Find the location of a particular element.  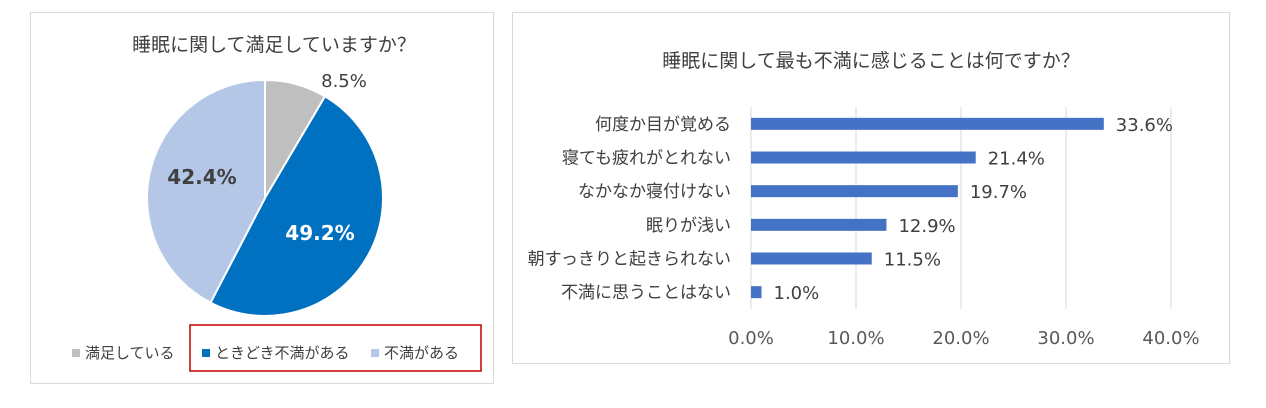

x-tick-label: 30.0% is located at coordinates (1065, 338).